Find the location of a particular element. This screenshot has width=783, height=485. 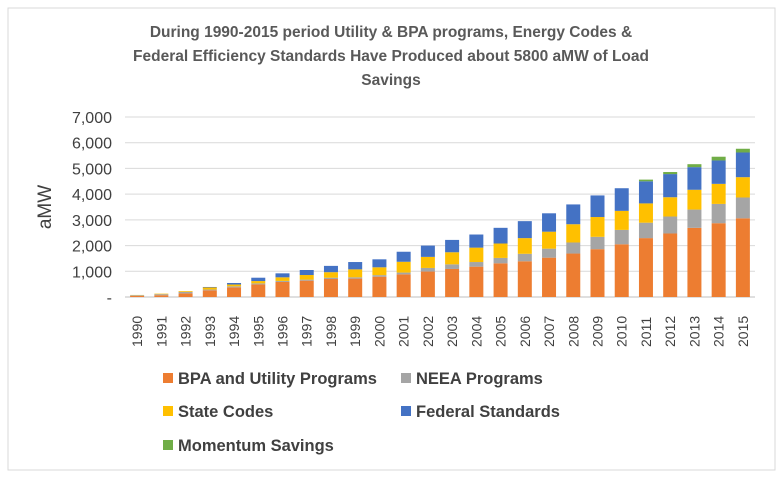

x-tick-label: 2010 is located at coordinates (622, 331).